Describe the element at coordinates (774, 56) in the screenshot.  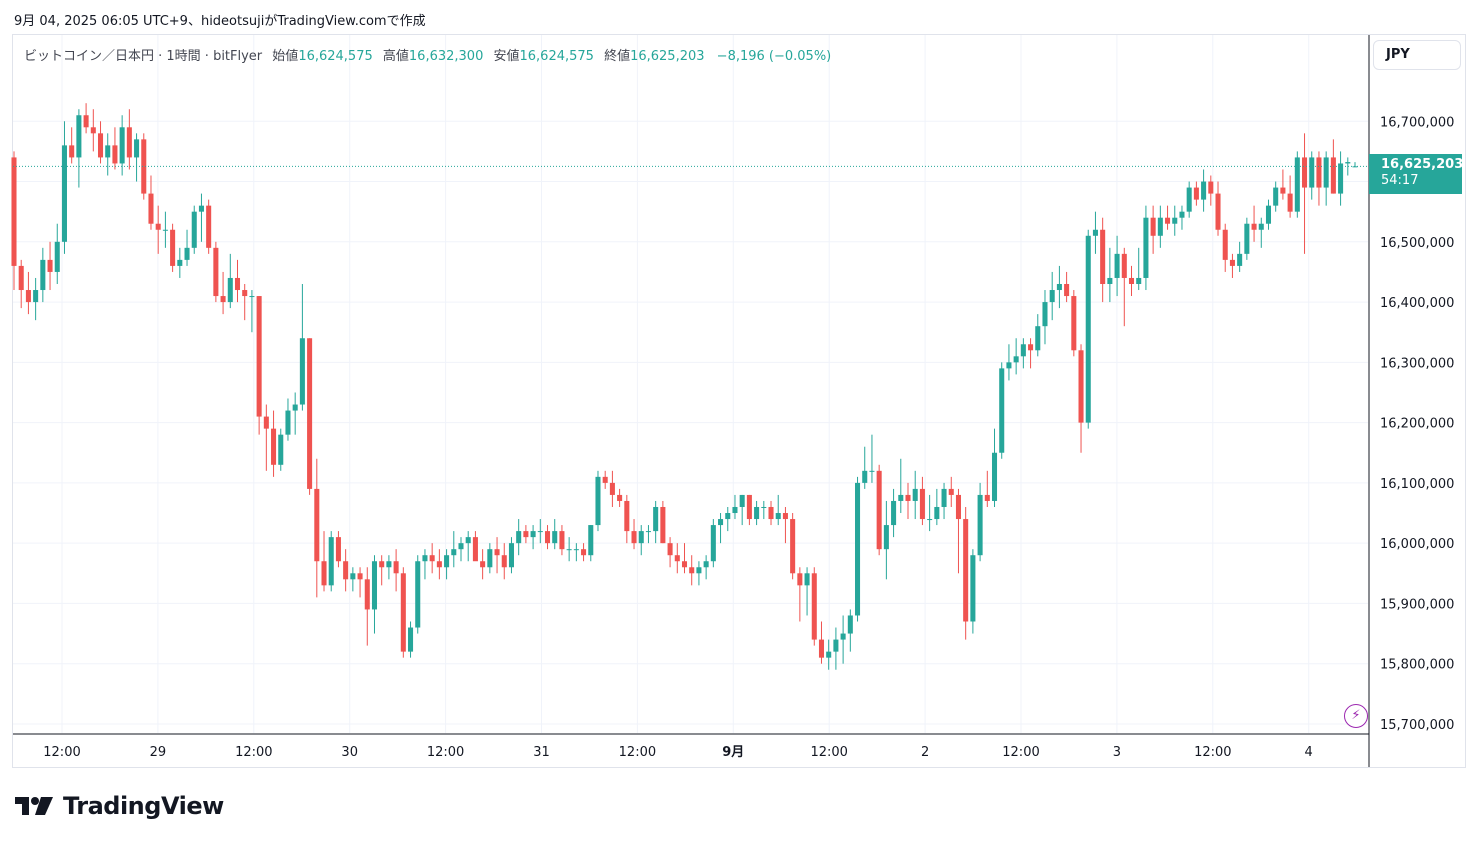
I see `change-value: −8,196 (−0.05%)` at that location.